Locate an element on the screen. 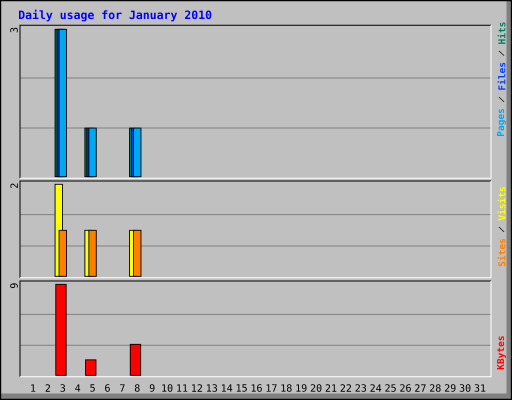 This screenshot has height=400, width=512. x-tick-label: 24 is located at coordinates (376, 388).